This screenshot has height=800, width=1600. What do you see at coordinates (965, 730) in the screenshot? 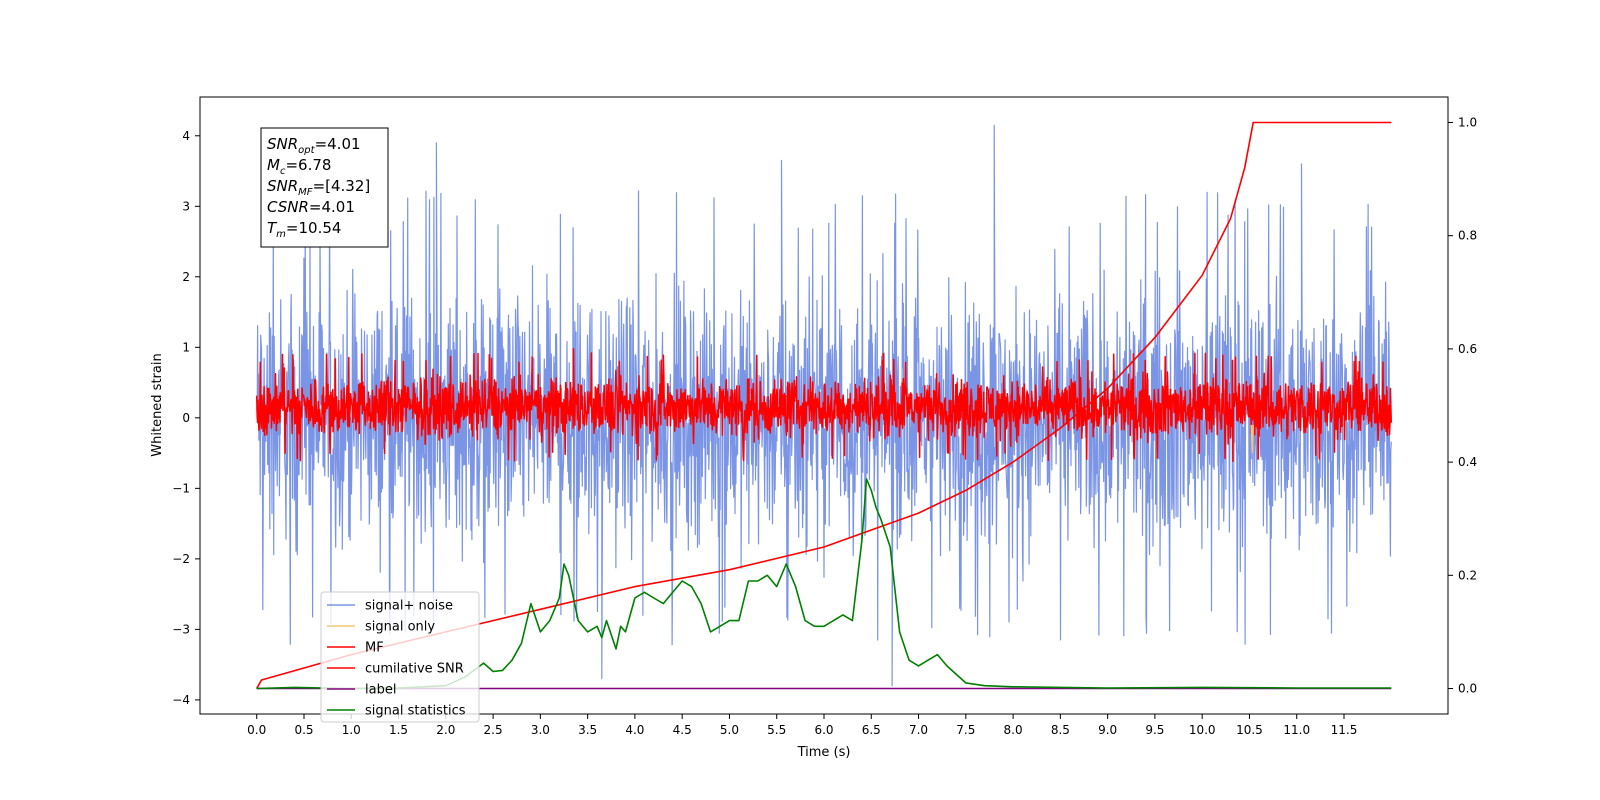
I see `x-tick-label: 7.5` at bounding box center [965, 730].